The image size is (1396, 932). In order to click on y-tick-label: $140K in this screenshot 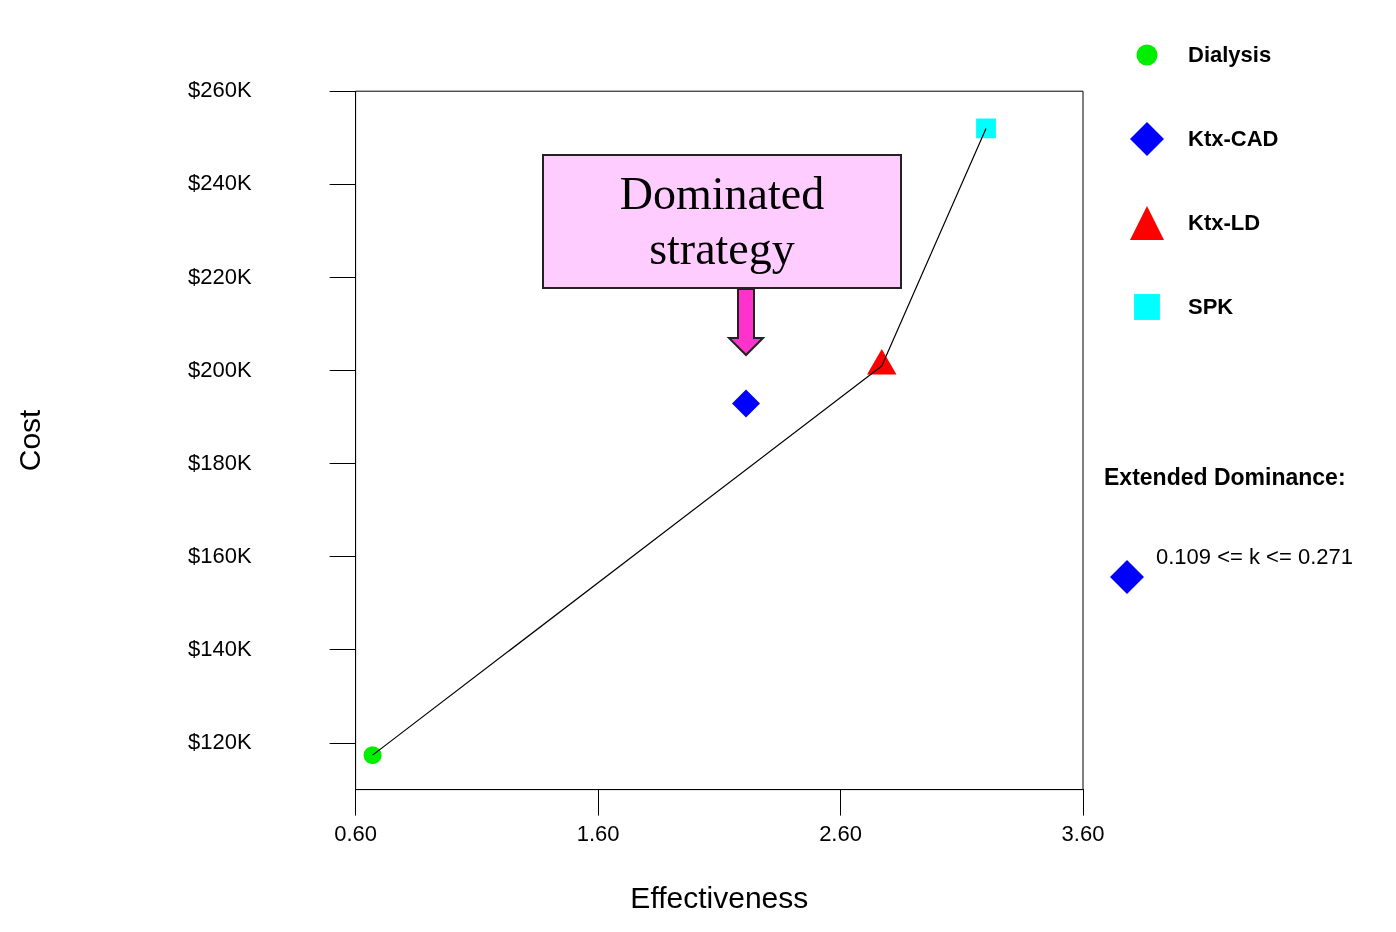, I will do `click(219, 648)`.